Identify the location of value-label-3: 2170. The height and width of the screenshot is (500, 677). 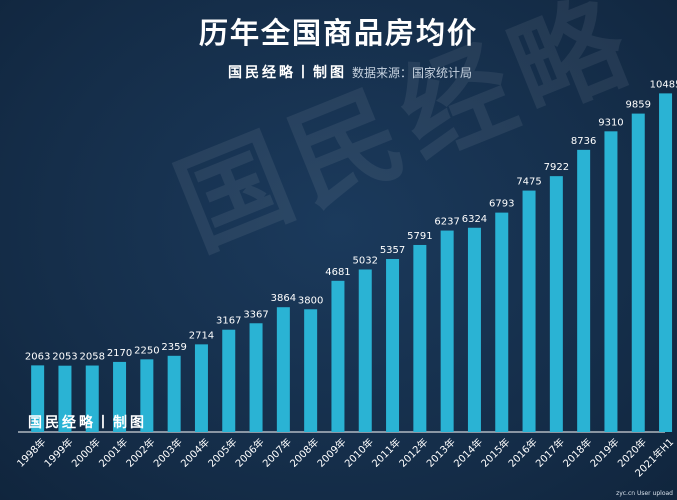
(119, 353).